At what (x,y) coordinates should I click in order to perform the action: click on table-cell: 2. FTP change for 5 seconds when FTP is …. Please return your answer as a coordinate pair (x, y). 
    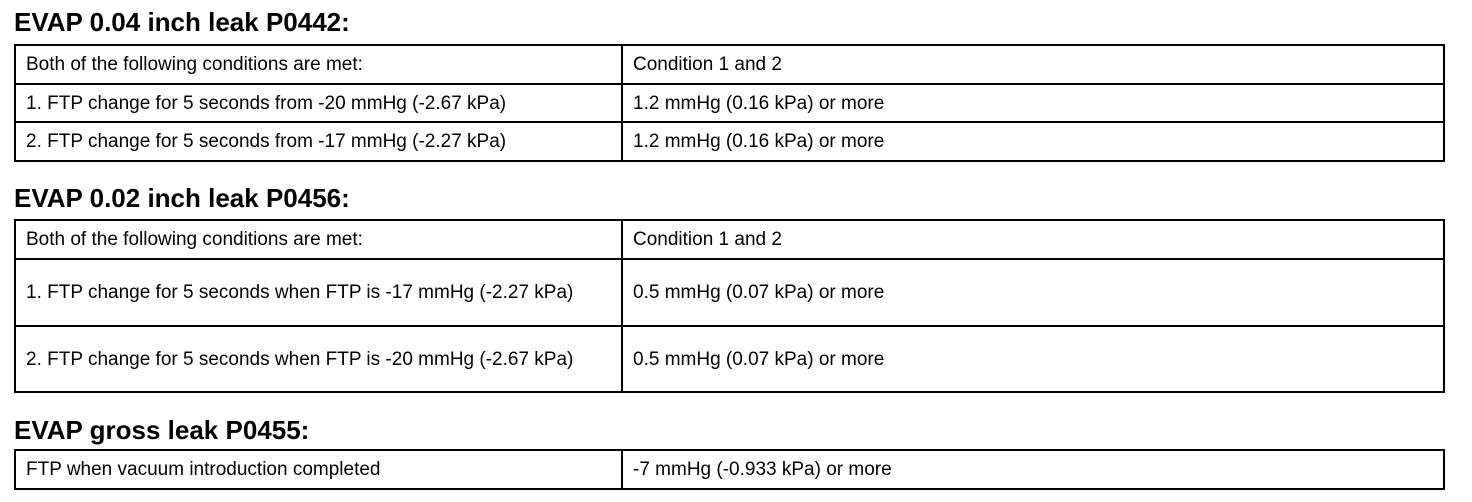
    Looking at the image, I should click on (318, 359).